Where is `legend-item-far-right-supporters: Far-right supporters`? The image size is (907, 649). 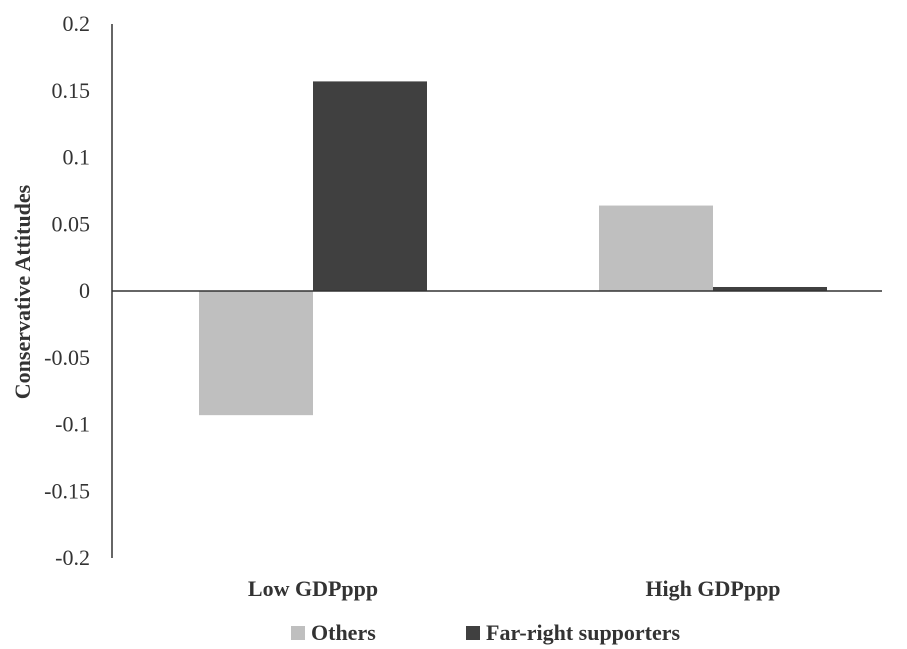 legend-item-far-right-supporters: Far-right supporters is located at coordinates (573, 632).